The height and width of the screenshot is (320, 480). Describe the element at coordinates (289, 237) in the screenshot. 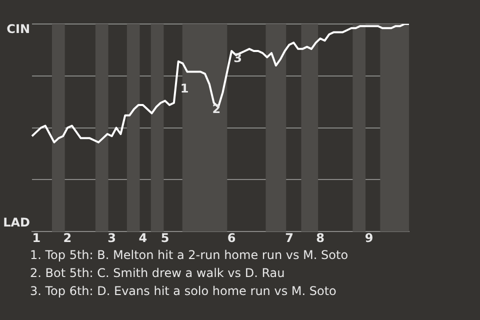

I see `x-tick-label: 7` at that location.